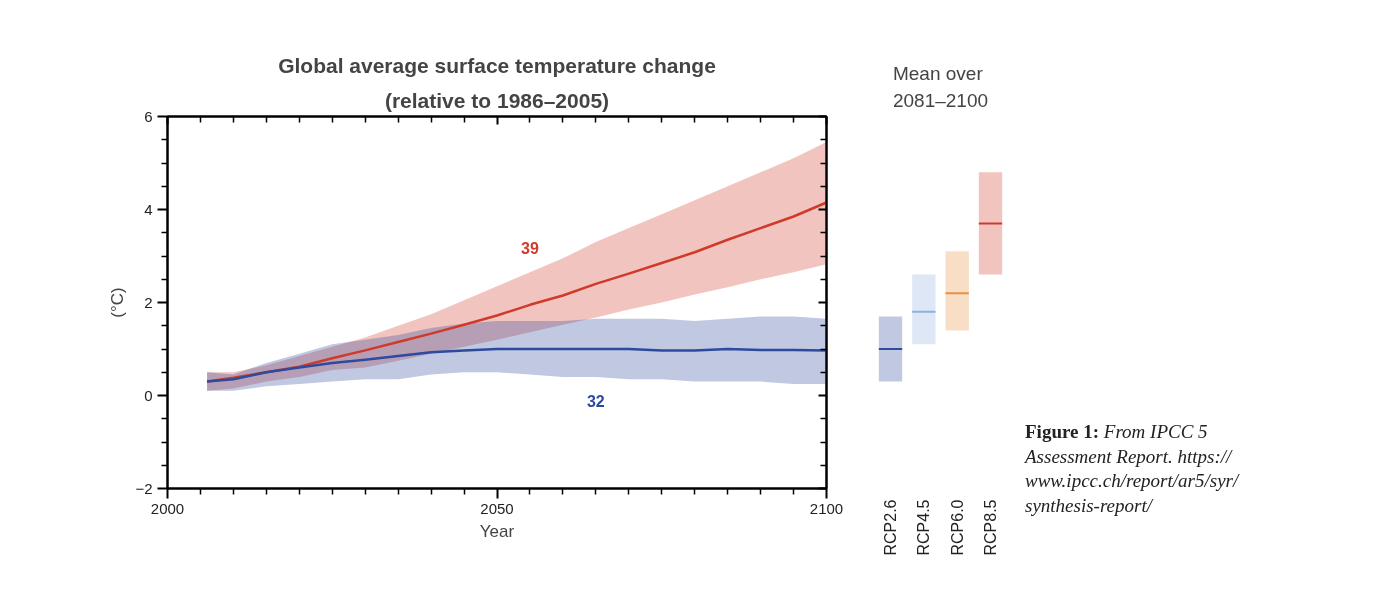 This screenshot has height=608, width=1394. Describe the element at coordinates (497, 531) in the screenshot. I see `x-axis-title: Year` at that location.